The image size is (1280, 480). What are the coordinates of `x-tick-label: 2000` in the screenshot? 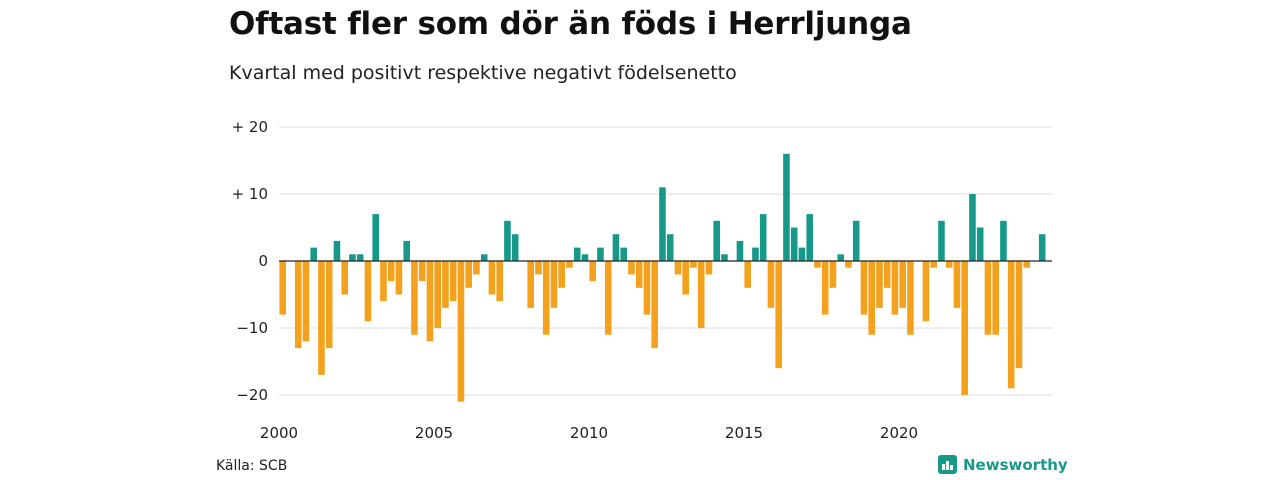 It's located at (279, 433).